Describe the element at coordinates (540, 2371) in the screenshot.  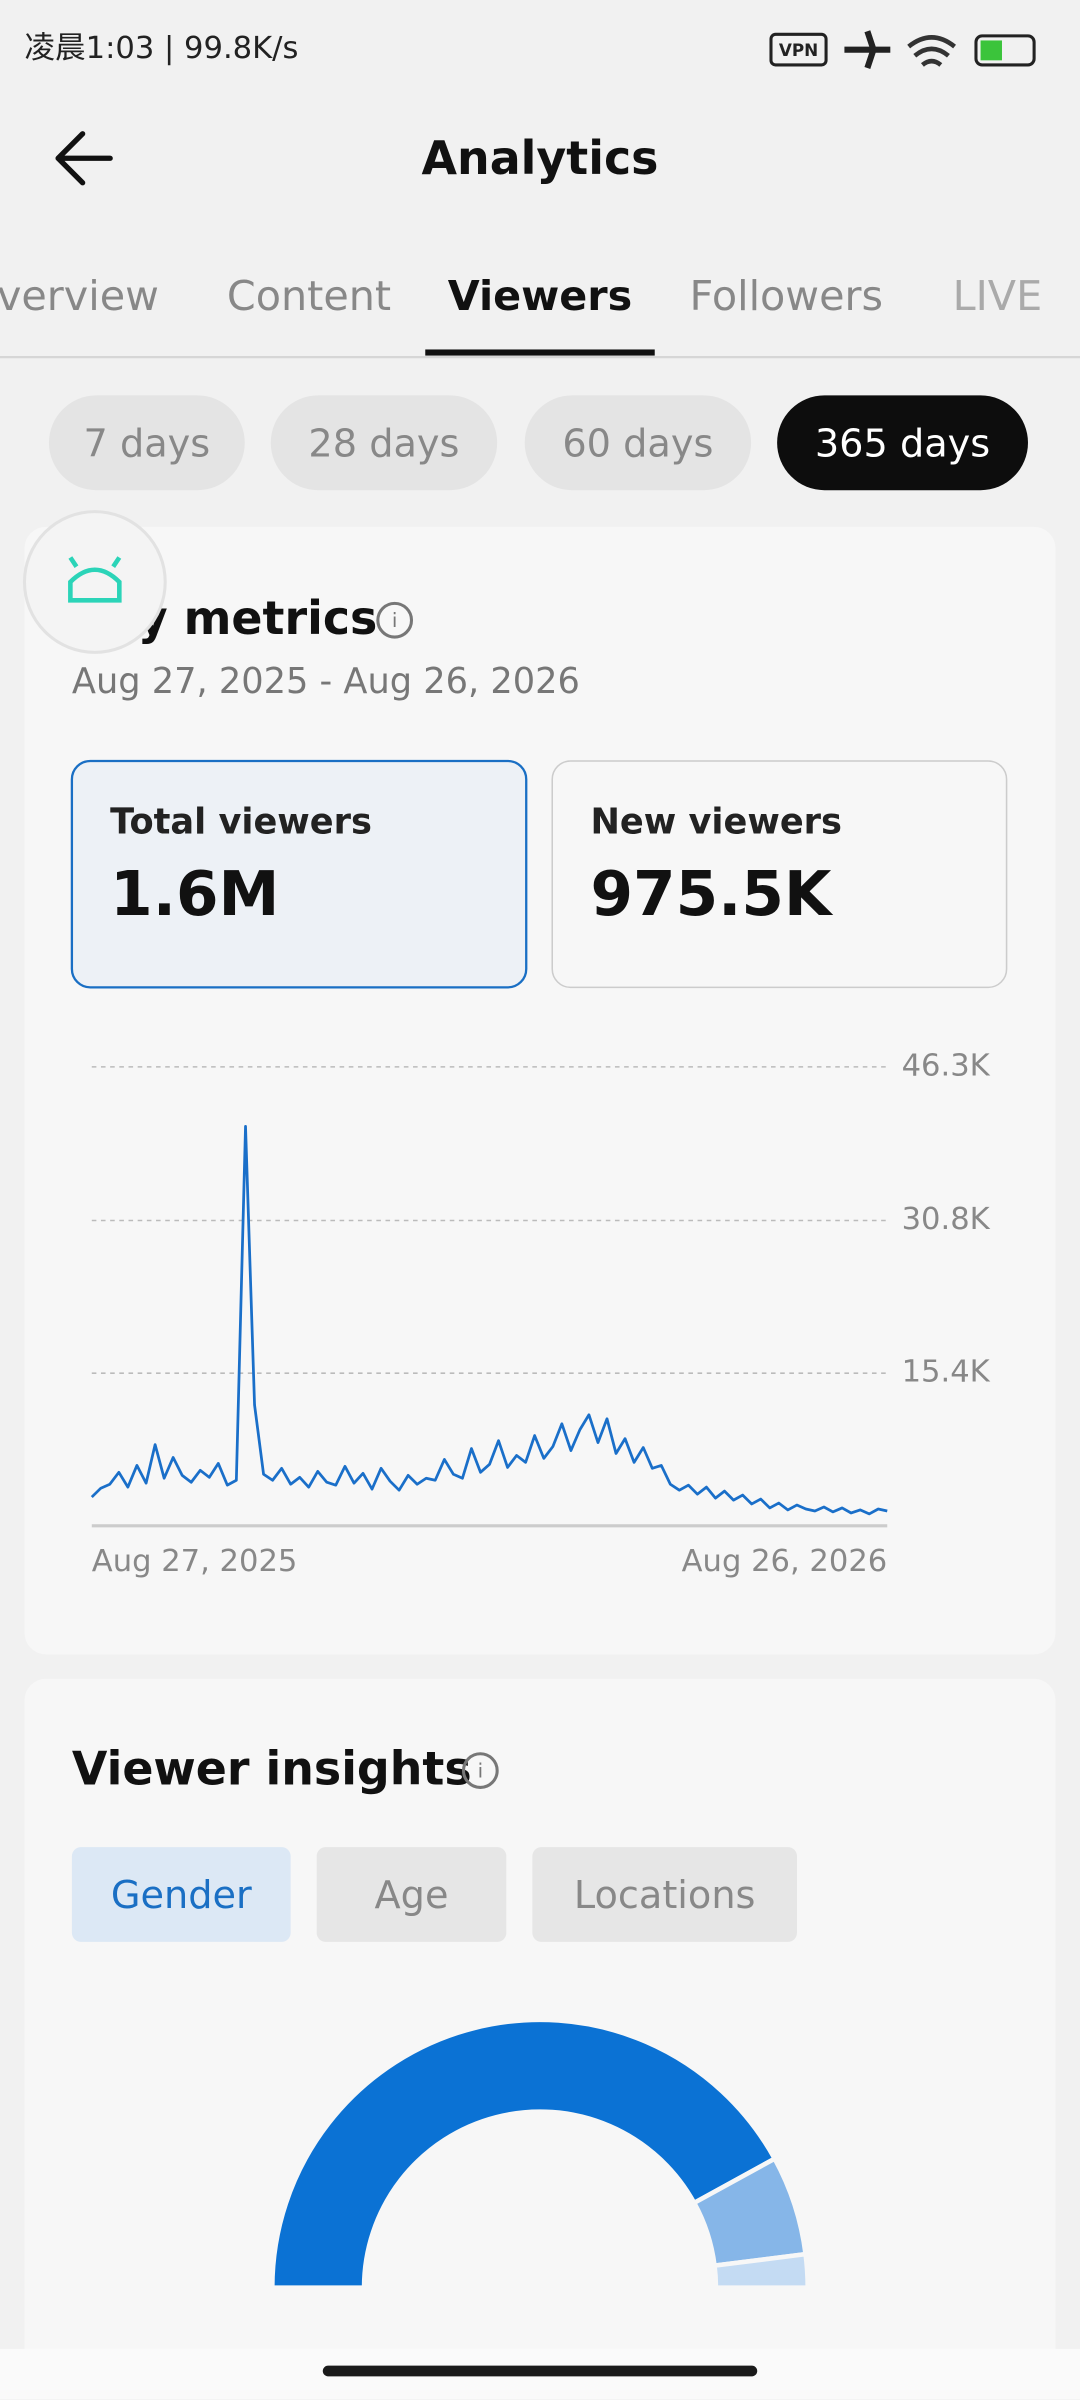
I see `home-indicator` at that location.